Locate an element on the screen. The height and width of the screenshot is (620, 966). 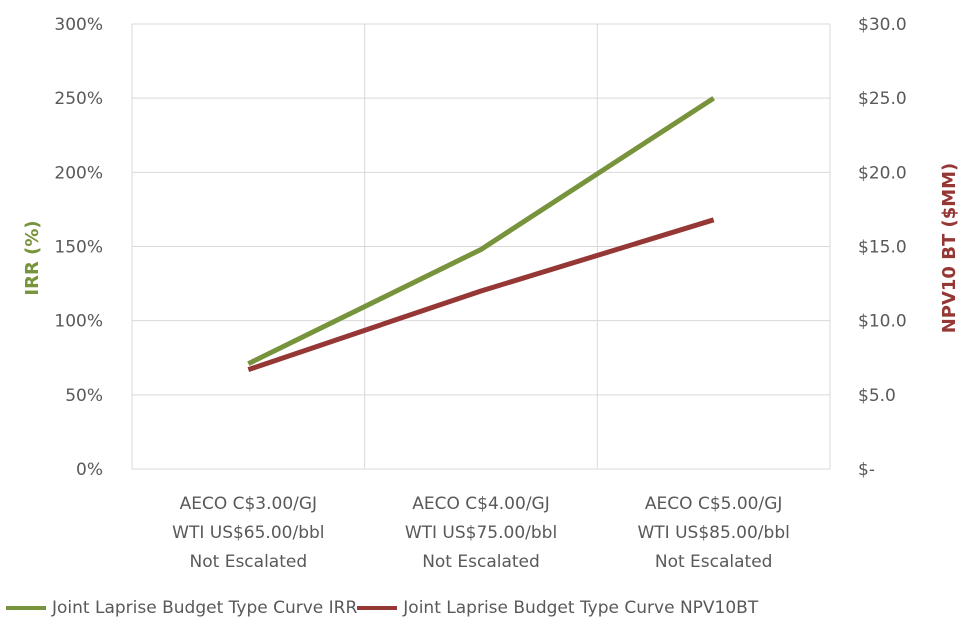
category-label-line: WTI US$85.00/bbl is located at coordinates (713, 533).